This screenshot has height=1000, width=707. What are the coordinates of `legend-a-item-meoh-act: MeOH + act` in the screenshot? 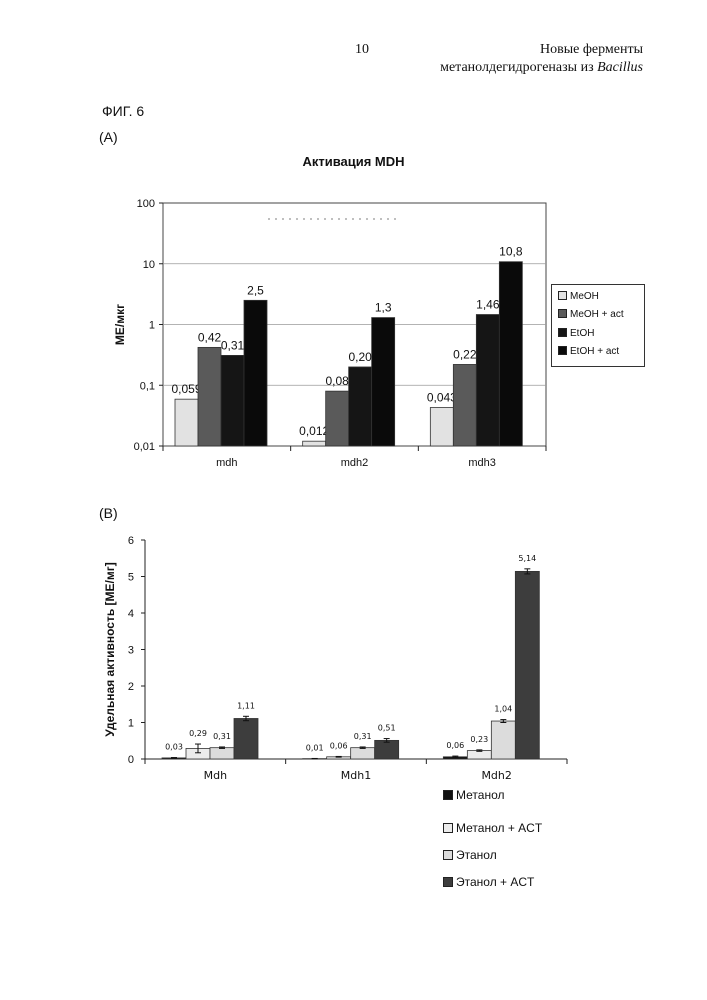 It's located at (591, 314).